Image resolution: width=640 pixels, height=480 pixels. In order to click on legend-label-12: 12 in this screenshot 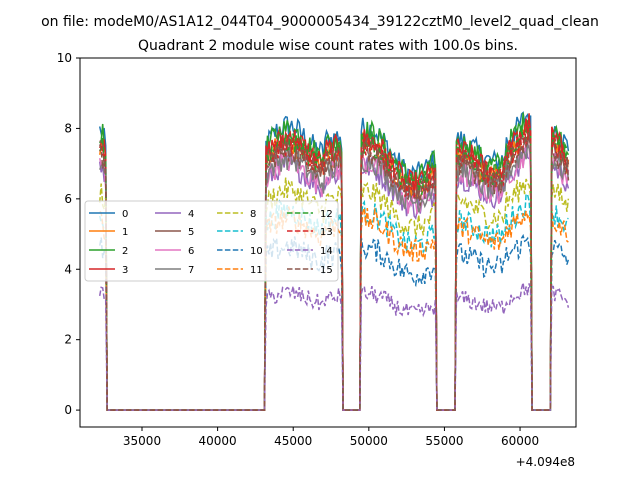, I will do `click(326, 214)`.